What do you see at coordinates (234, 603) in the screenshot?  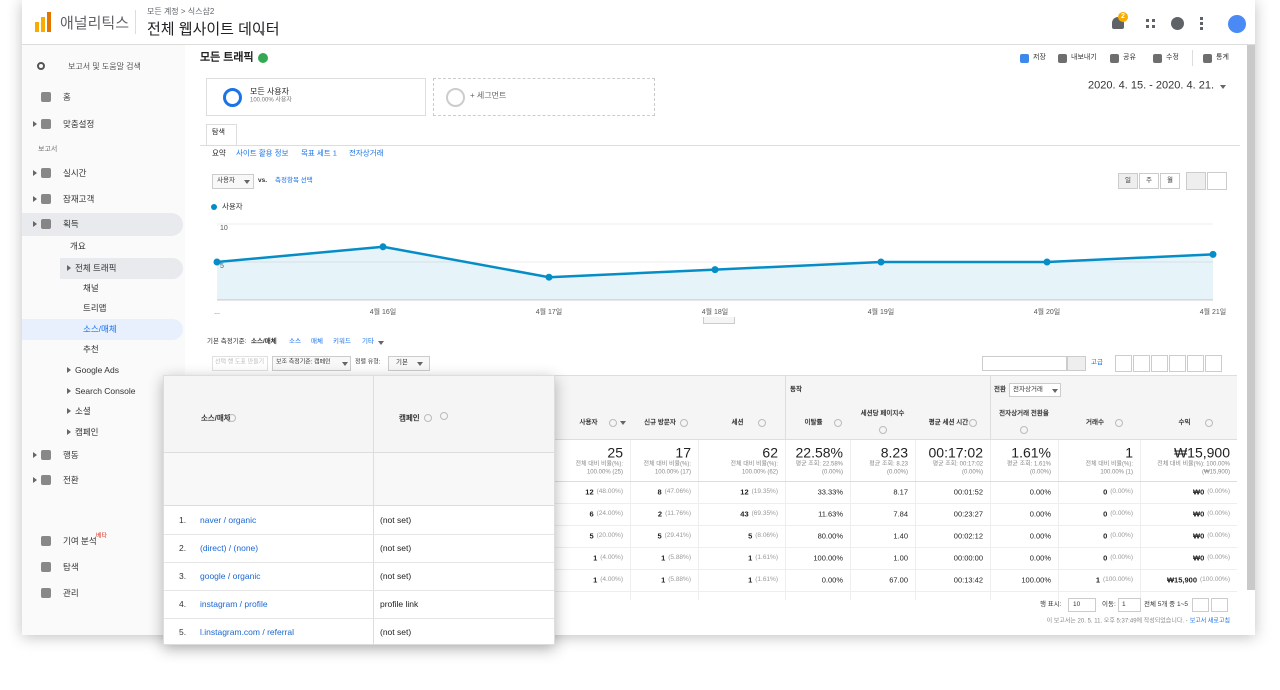 I see `source-link: instagram / profile` at bounding box center [234, 603].